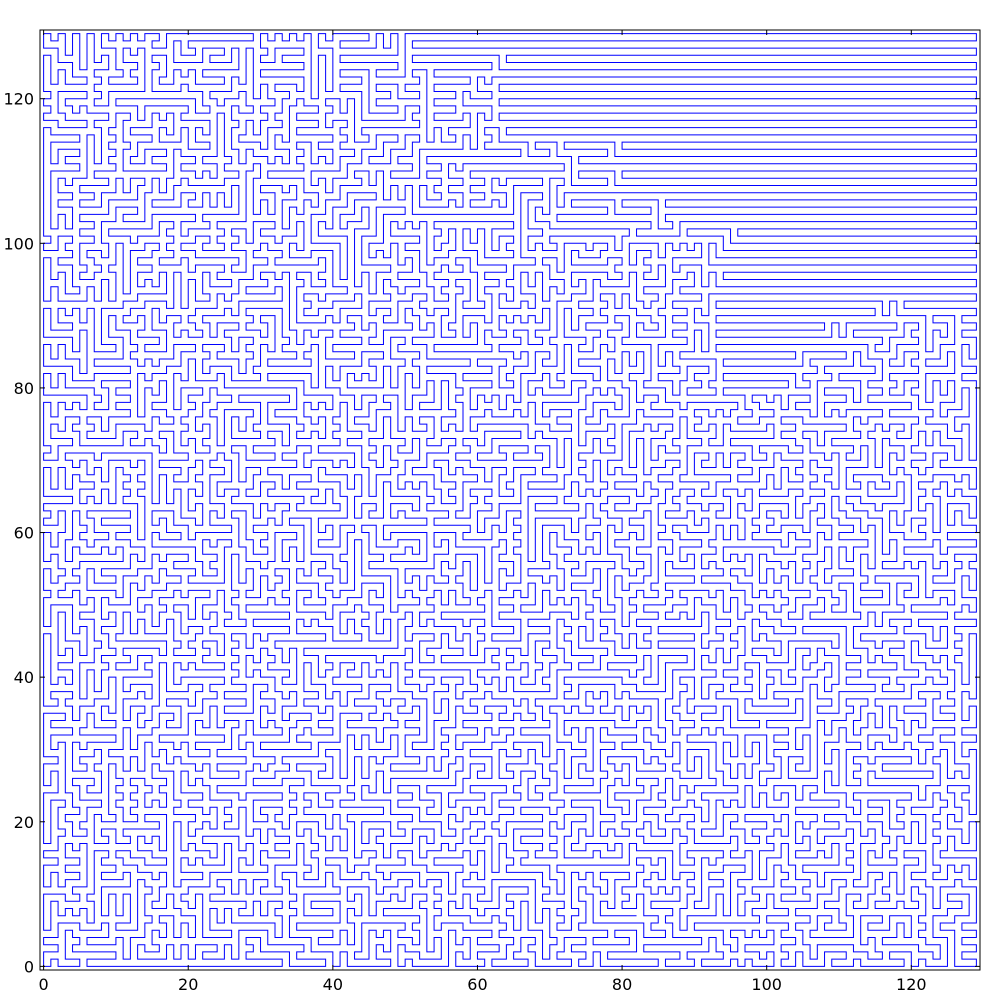 This screenshot has height=1000, width=1000. Describe the element at coordinates (622, 984) in the screenshot. I see `x-tick-label: 80` at that location.